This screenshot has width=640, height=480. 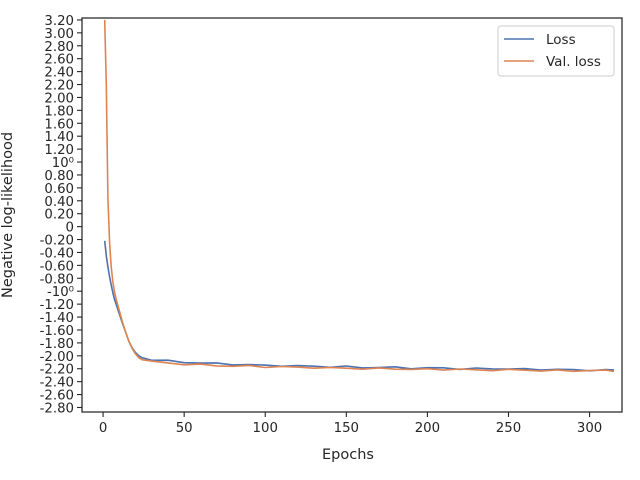 What do you see at coordinates (57, 266) in the screenshot?
I see `y-tick-label: -0.60` at bounding box center [57, 266].